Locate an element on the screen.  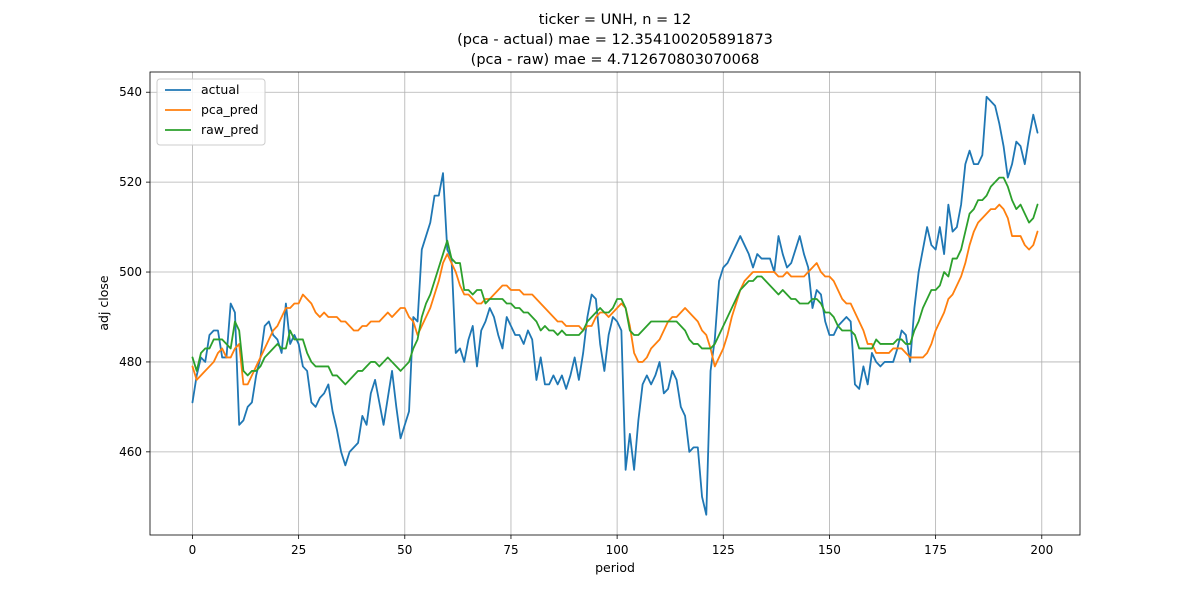
legend-label-actual: actual is located at coordinates (220, 89).